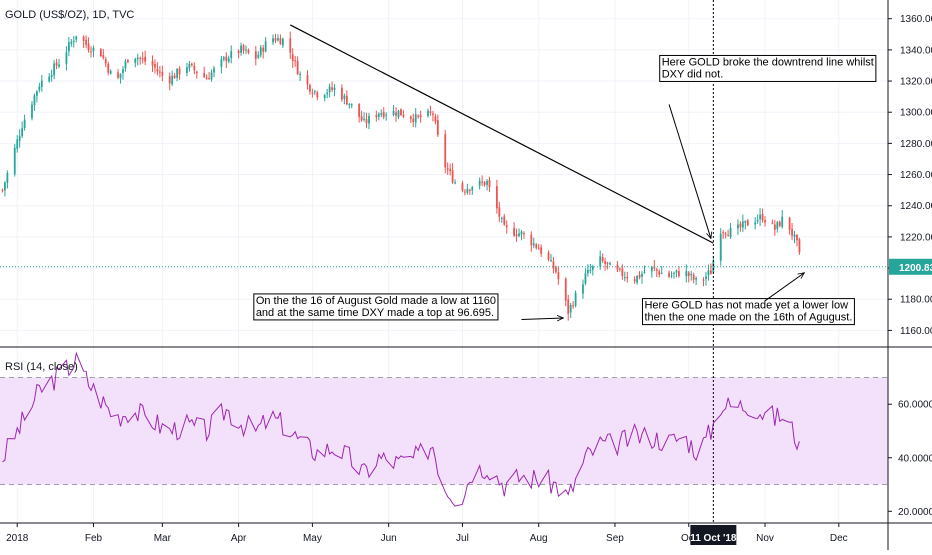 The width and height of the screenshot is (932, 555). I want to click on price-tick-label: 1320.00, so click(916, 82).